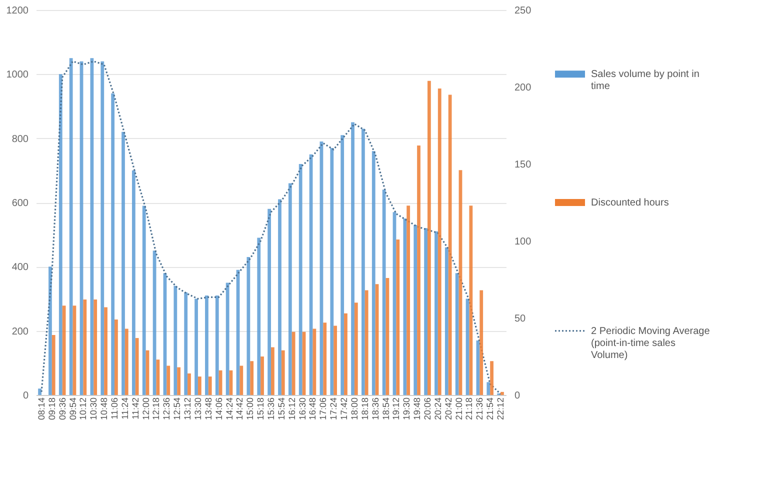 The image size is (763, 477). I want to click on x-tick-label: 21:36, so click(479, 409).